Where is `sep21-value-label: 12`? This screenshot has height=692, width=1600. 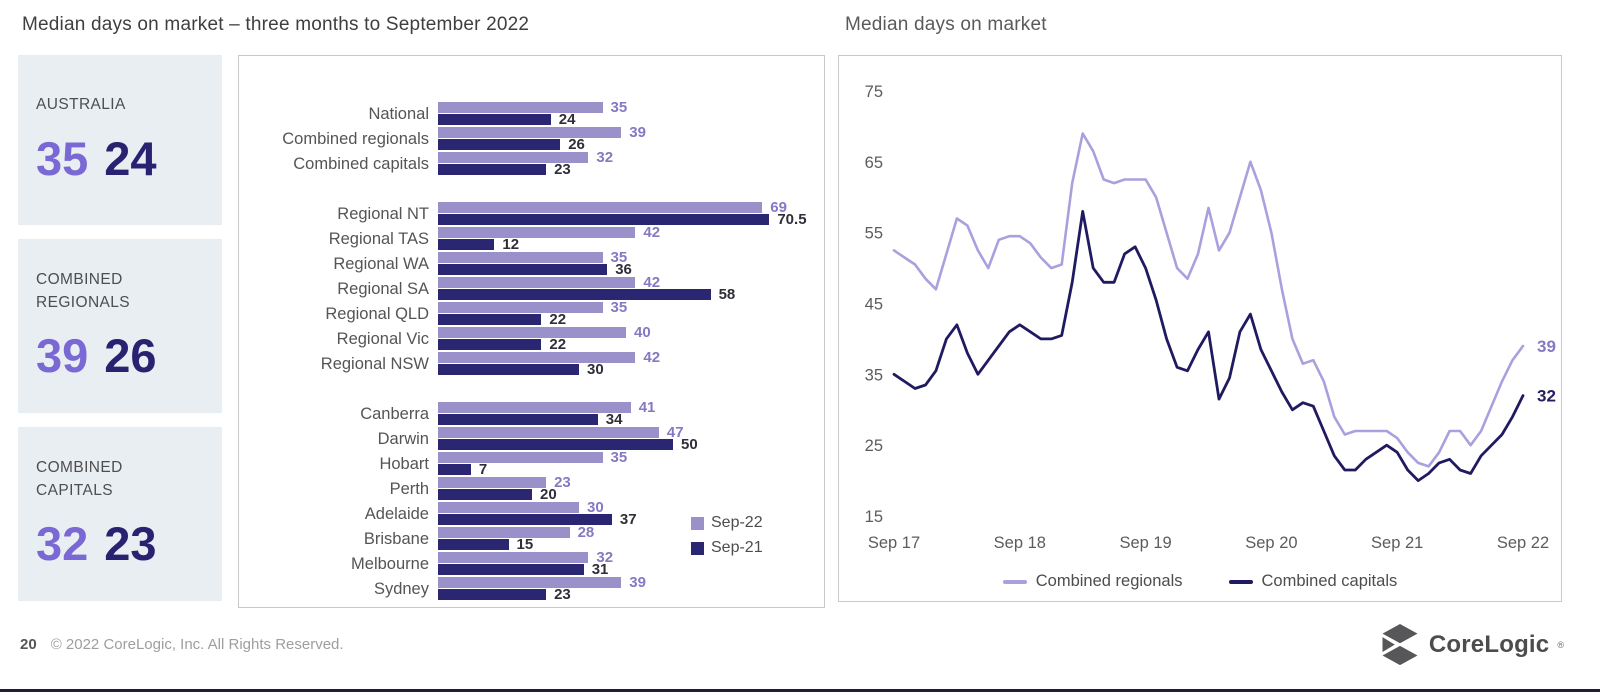
sep21-value-label: 12 is located at coordinates (511, 244).